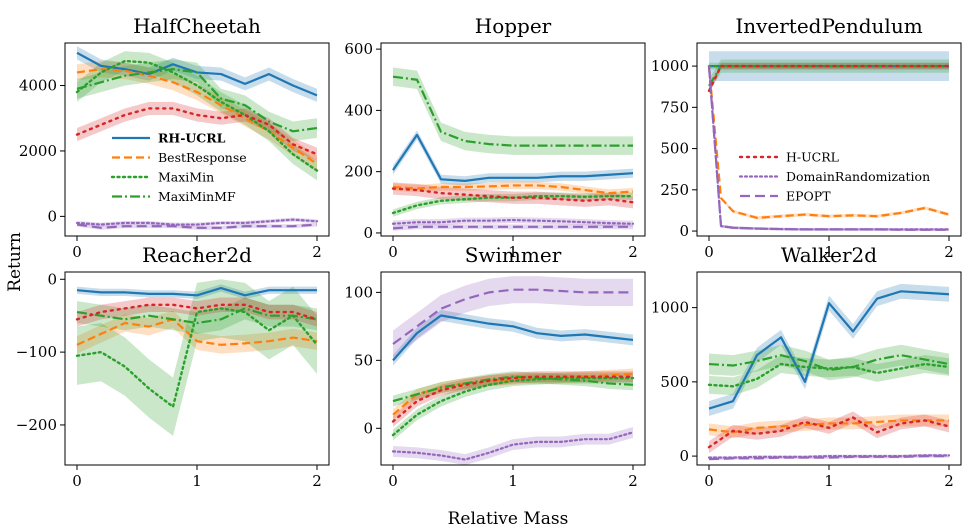 This screenshot has width=979, height=530. I want to click on x-axis-label: Relative Mass, so click(508, 519).